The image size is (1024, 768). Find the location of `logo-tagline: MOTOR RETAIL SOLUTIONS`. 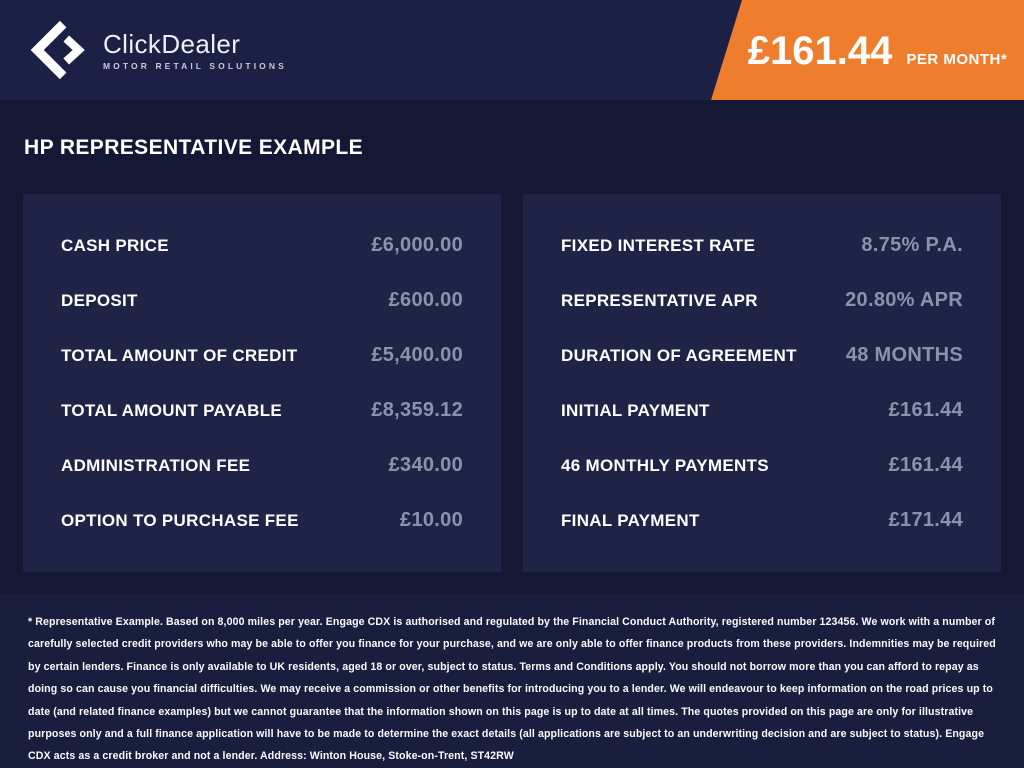

logo-tagline: MOTOR RETAIL SOLUTIONS is located at coordinates (195, 65).